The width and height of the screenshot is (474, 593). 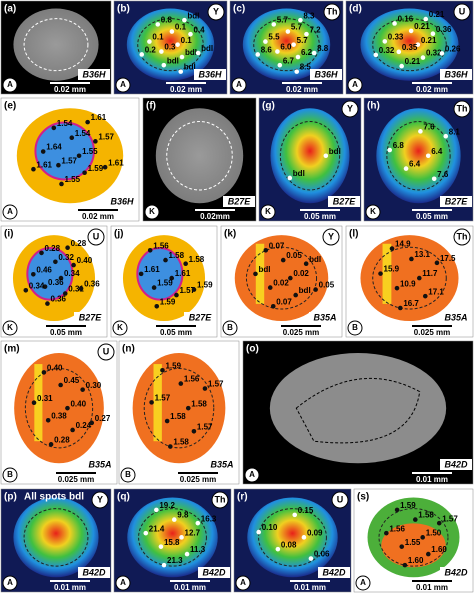 What do you see at coordinates (422, 254) in the screenshot?
I see `spot-value: 13.1` at bounding box center [422, 254].